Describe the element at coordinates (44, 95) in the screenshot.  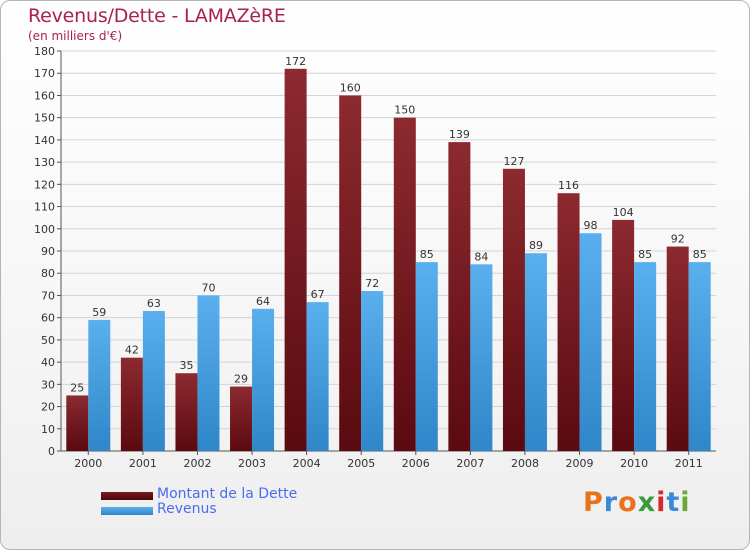
I see `y-tick-label: 160` at that location.